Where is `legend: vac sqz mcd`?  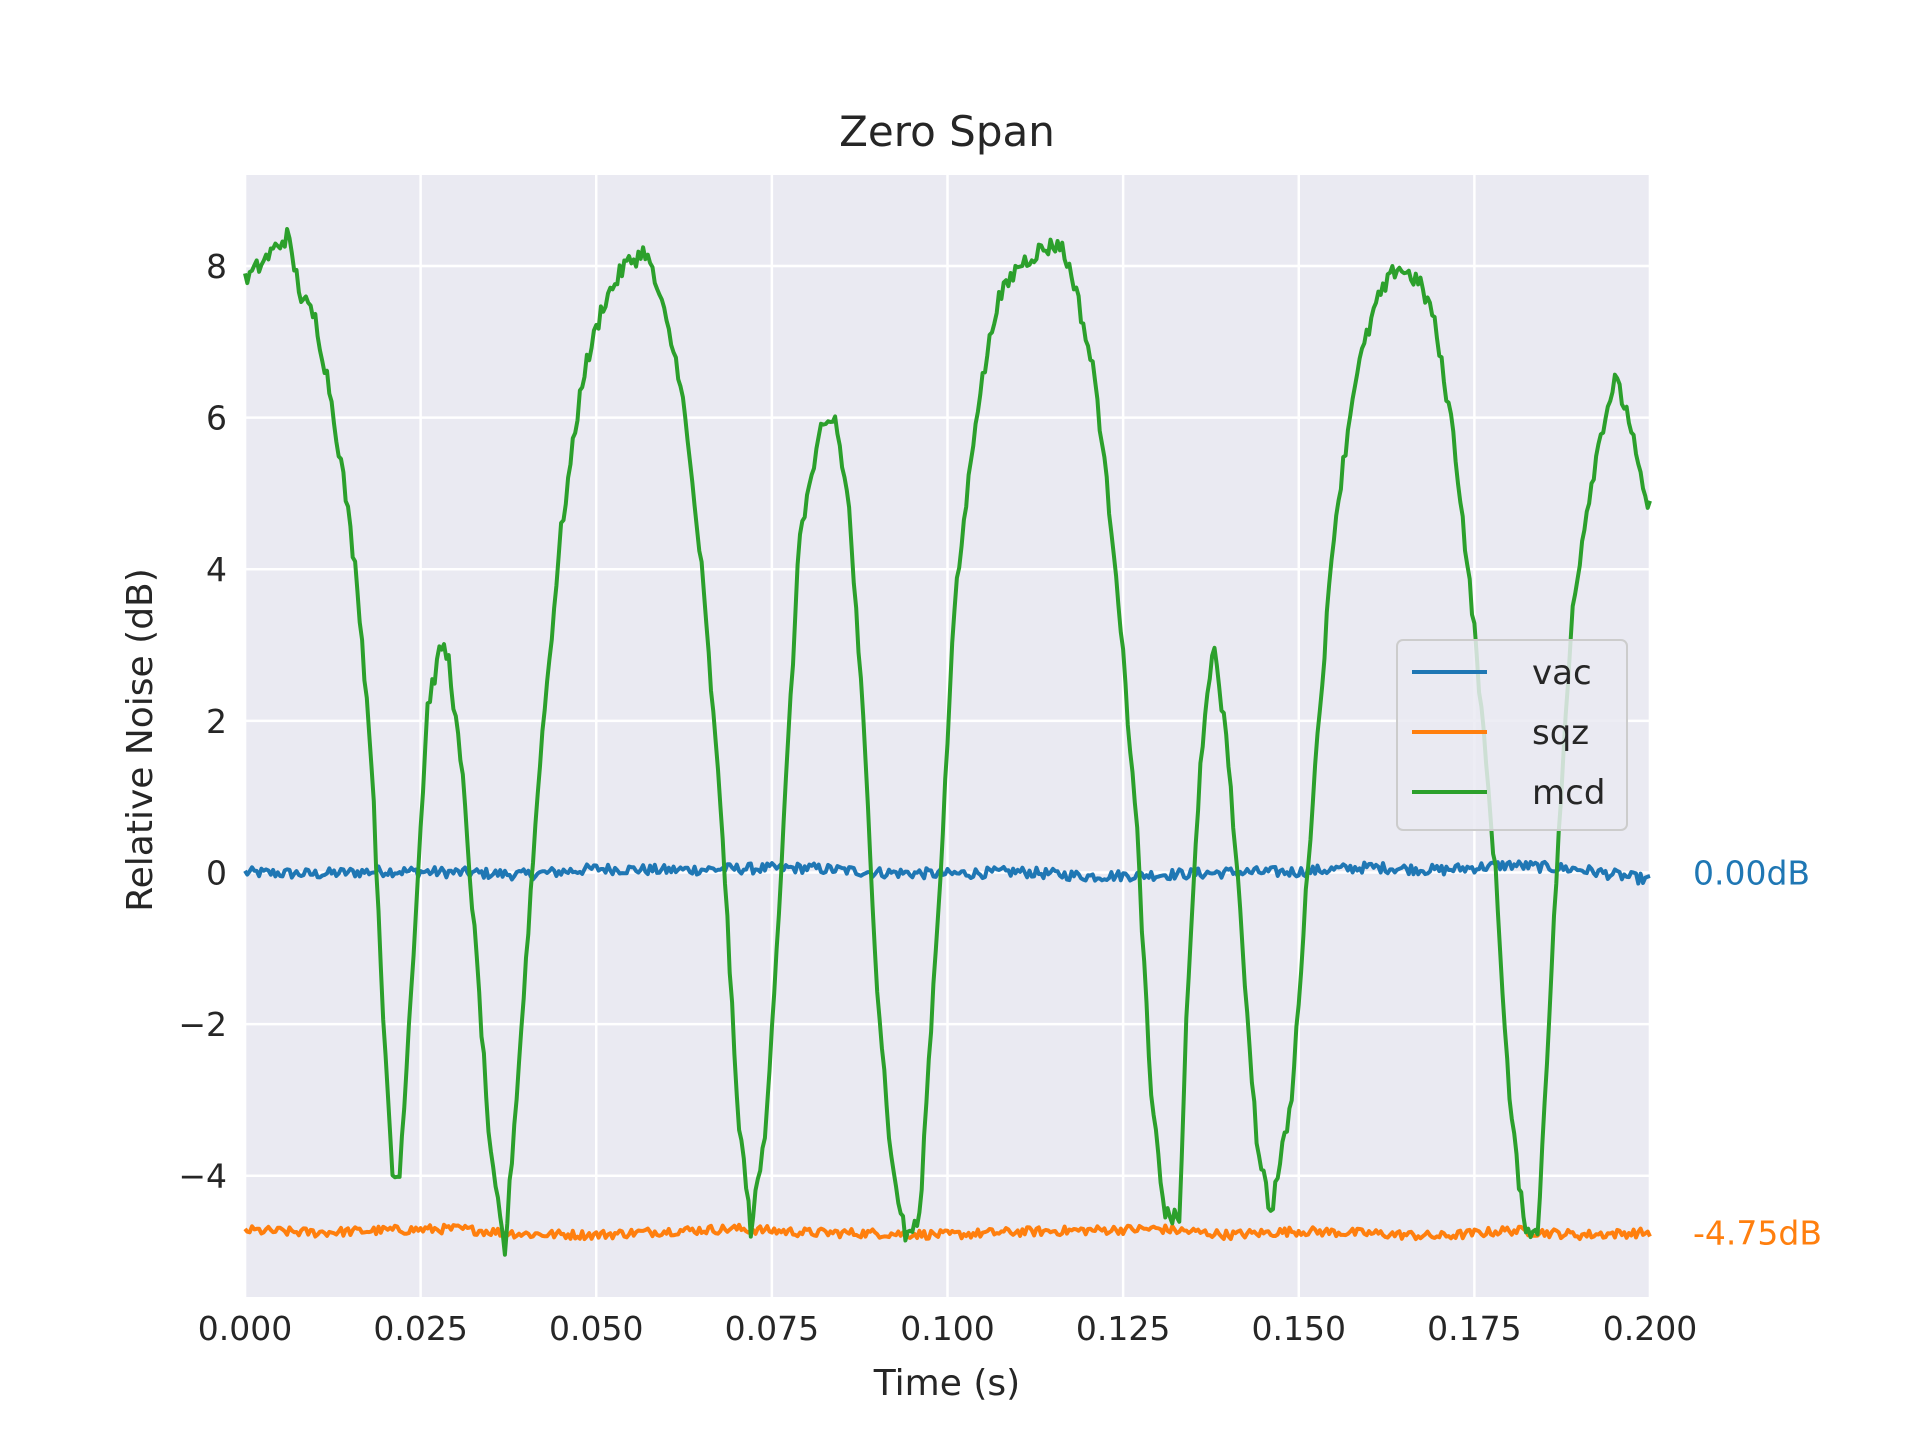
legend: vac sqz mcd is located at coordinates (1512, 735).